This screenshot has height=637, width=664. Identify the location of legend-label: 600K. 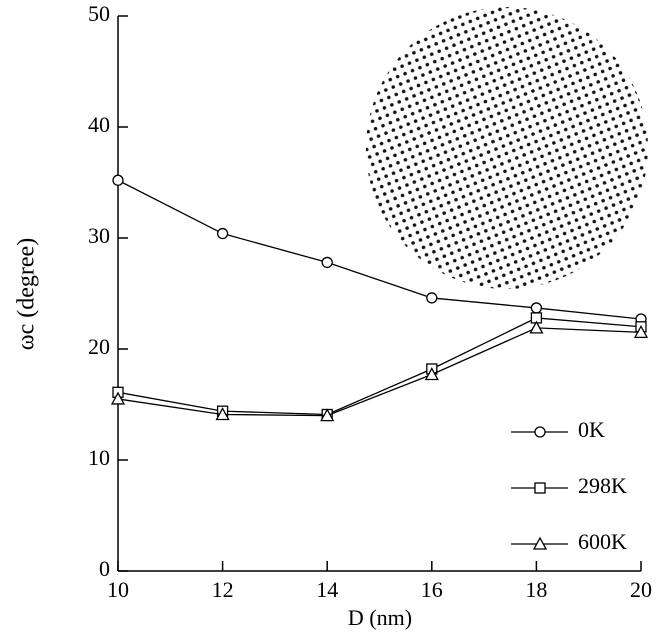
(602, 541).